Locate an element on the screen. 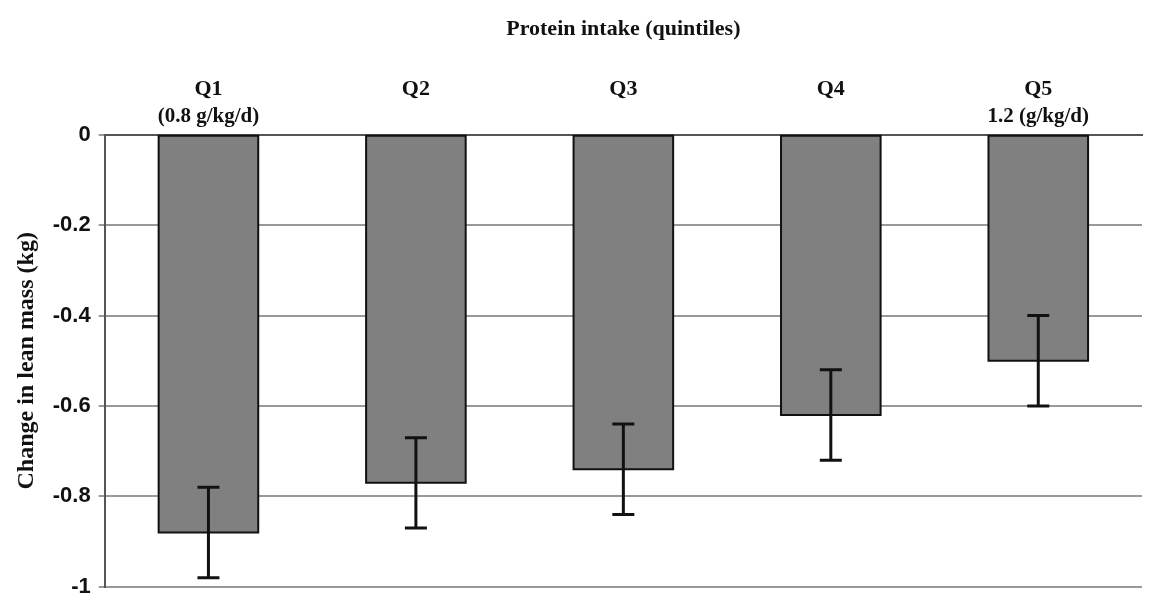 The image size is (1154, 615). y-tick-label: -0.4 is located at coordinates (72, 314).